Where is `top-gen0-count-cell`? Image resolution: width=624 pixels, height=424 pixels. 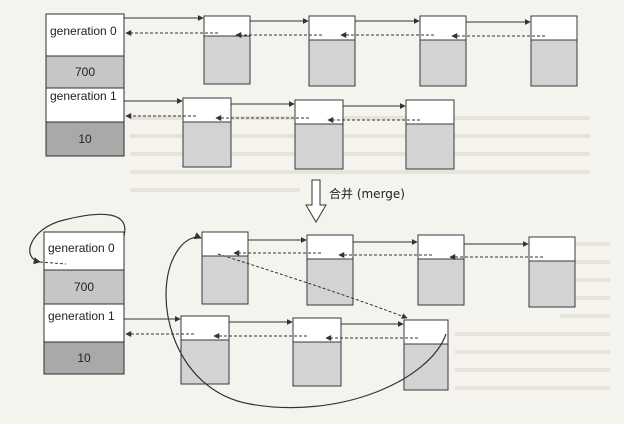
top-gen0-count-cell is located at coordinates (85, 72).